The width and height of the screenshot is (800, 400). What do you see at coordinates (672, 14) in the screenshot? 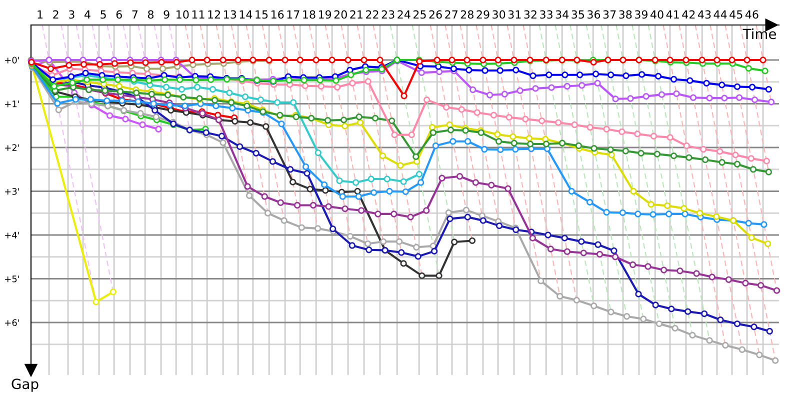
I see `x-tick-label: 41` at bounding box center [672, 14].